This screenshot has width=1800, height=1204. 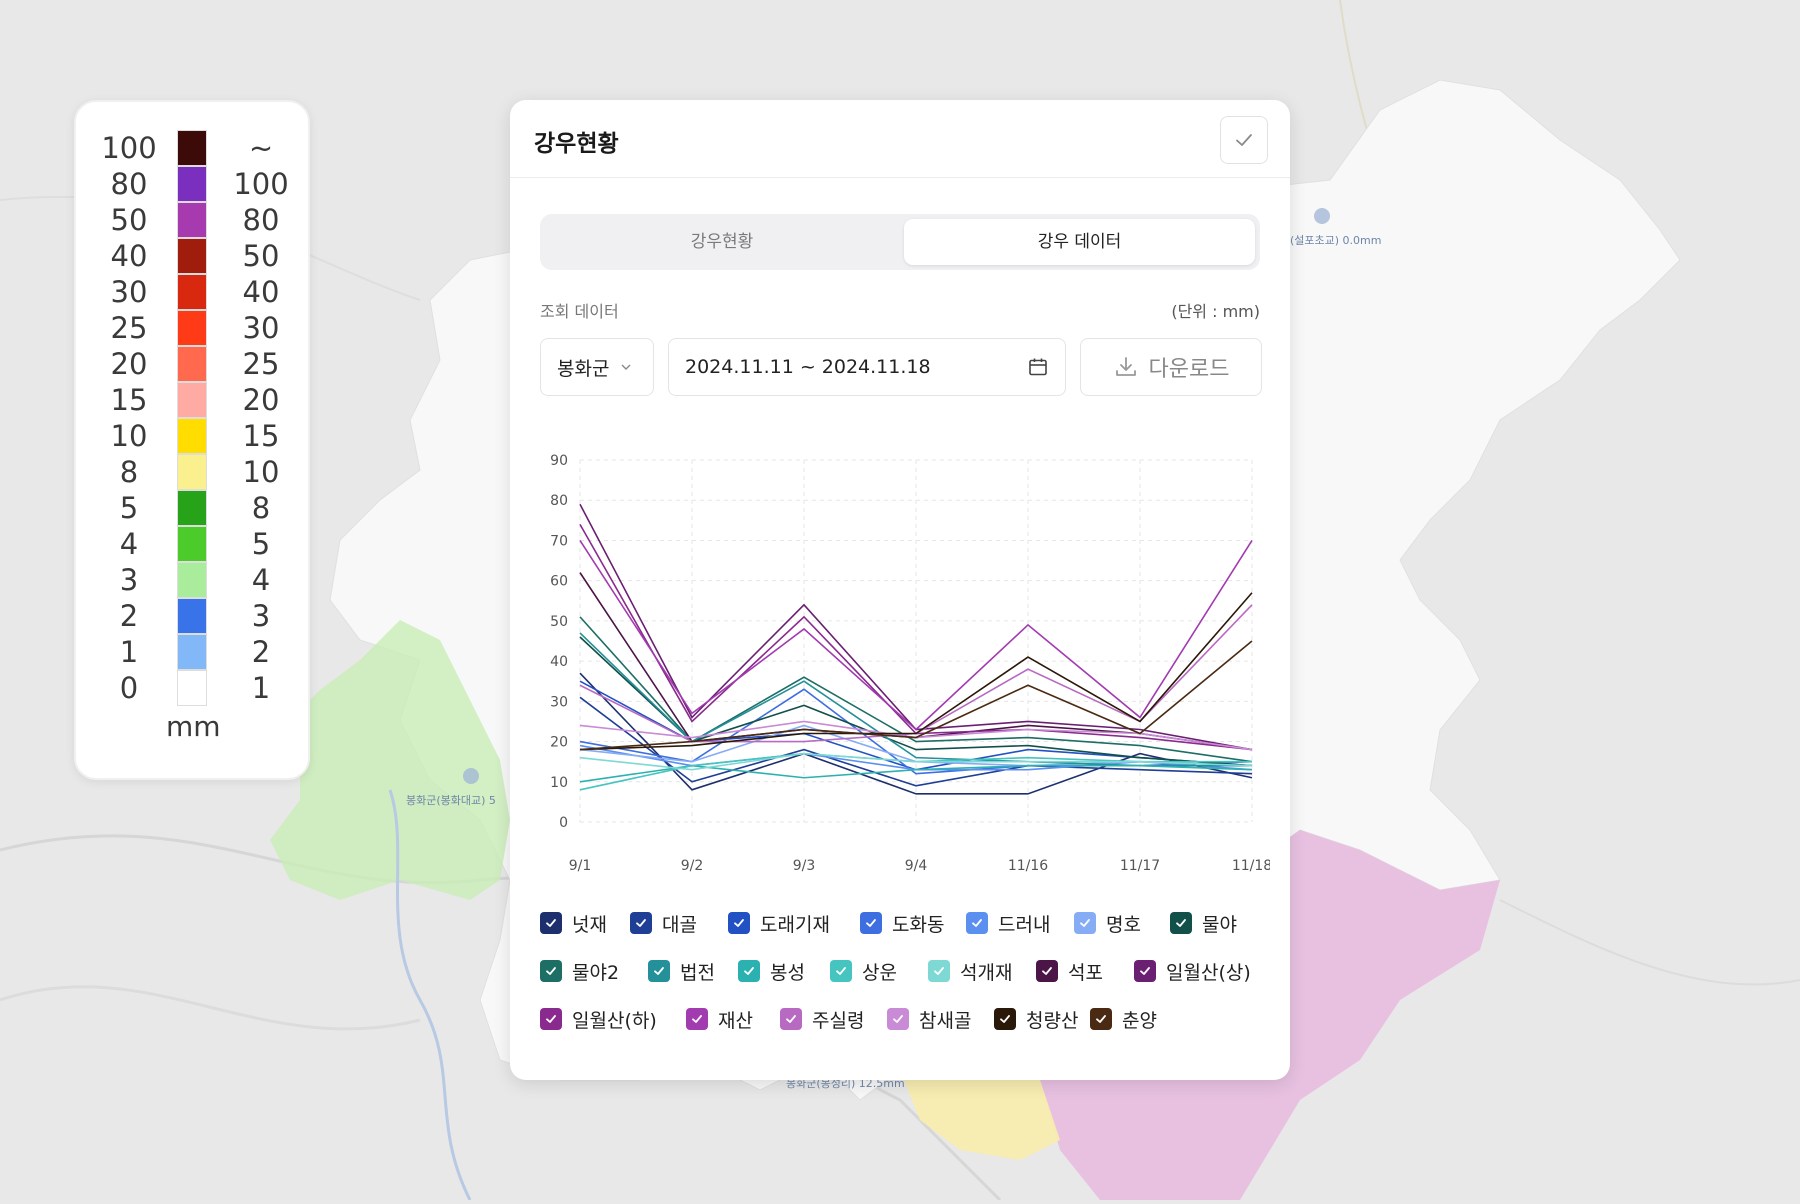 I want to click on tab-rainfall-status: 강우현황, so click(x=722, y=242).